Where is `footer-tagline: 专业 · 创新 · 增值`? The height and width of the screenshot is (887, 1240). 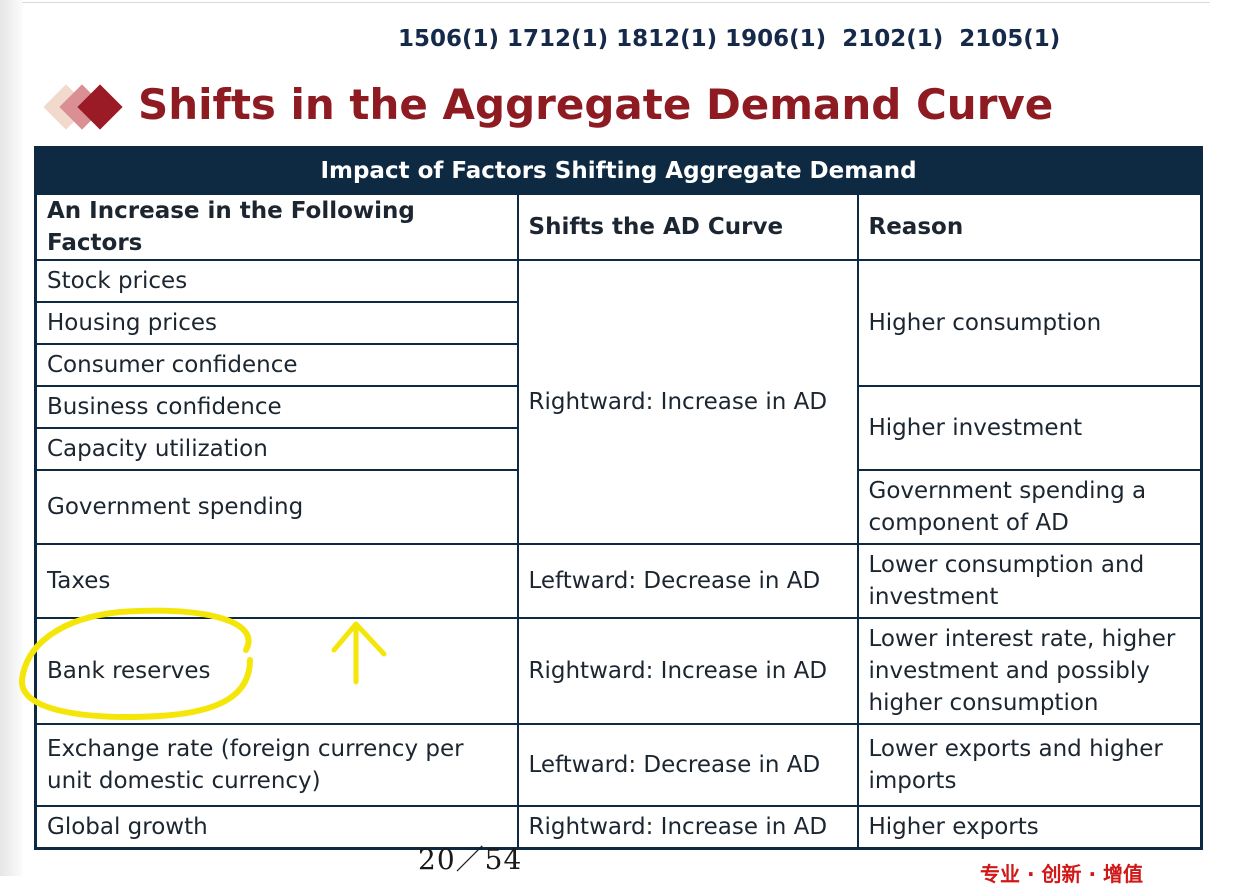
footer-tagline: 专业 · 创新 · 增值 is located at coordinates (1062, 874).